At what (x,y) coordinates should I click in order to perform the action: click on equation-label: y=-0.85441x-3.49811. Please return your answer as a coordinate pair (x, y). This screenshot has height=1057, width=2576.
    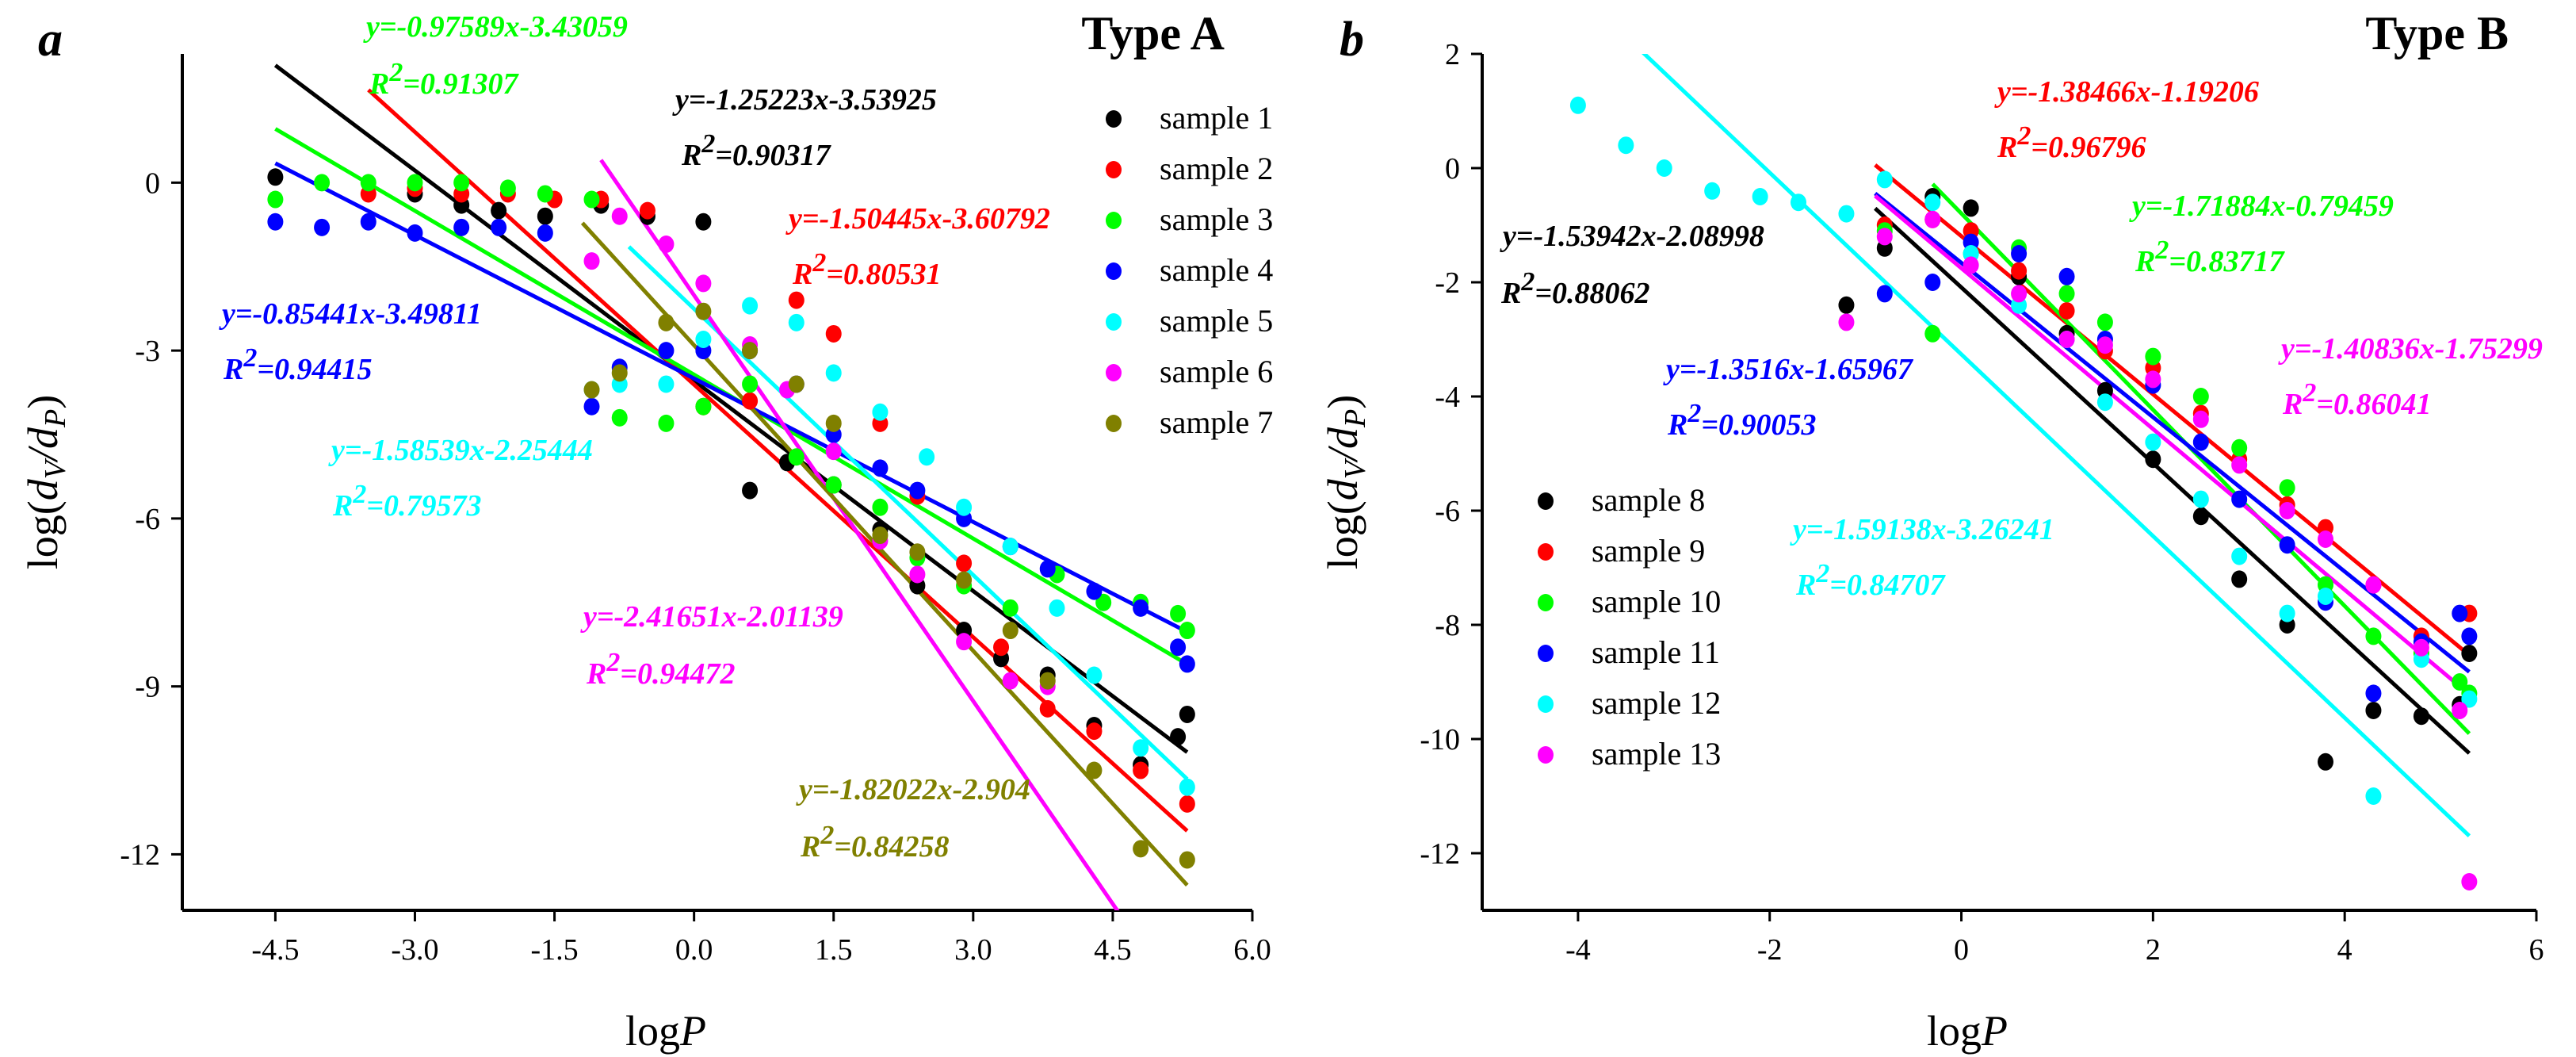
    Looking at the image, I should click on (350, 314).